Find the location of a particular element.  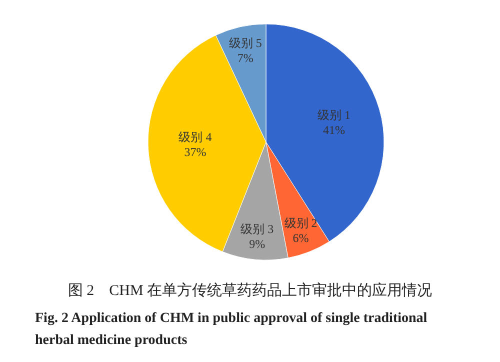

data-label: 41% is located at coordinates (333, 130).